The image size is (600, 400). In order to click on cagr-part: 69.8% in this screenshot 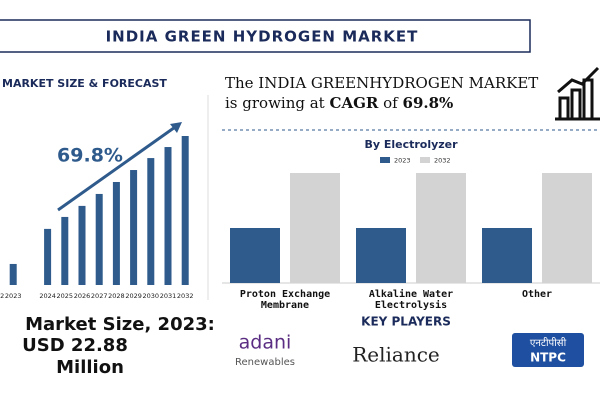, I will do `click(428, 103)`.